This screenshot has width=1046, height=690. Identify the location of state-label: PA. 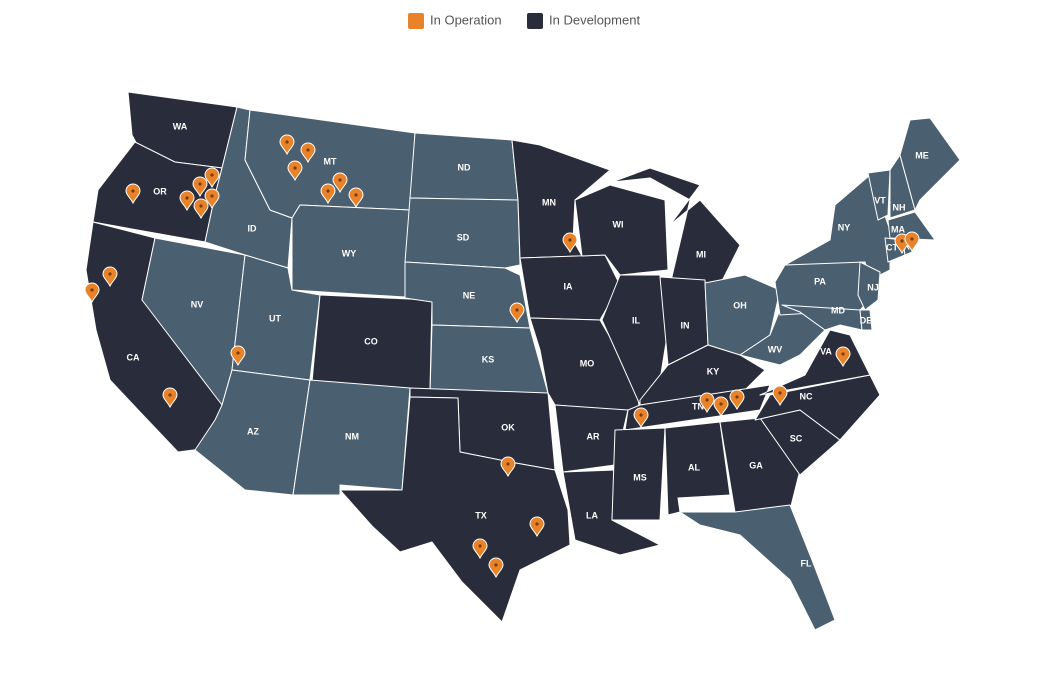
(820, 281).